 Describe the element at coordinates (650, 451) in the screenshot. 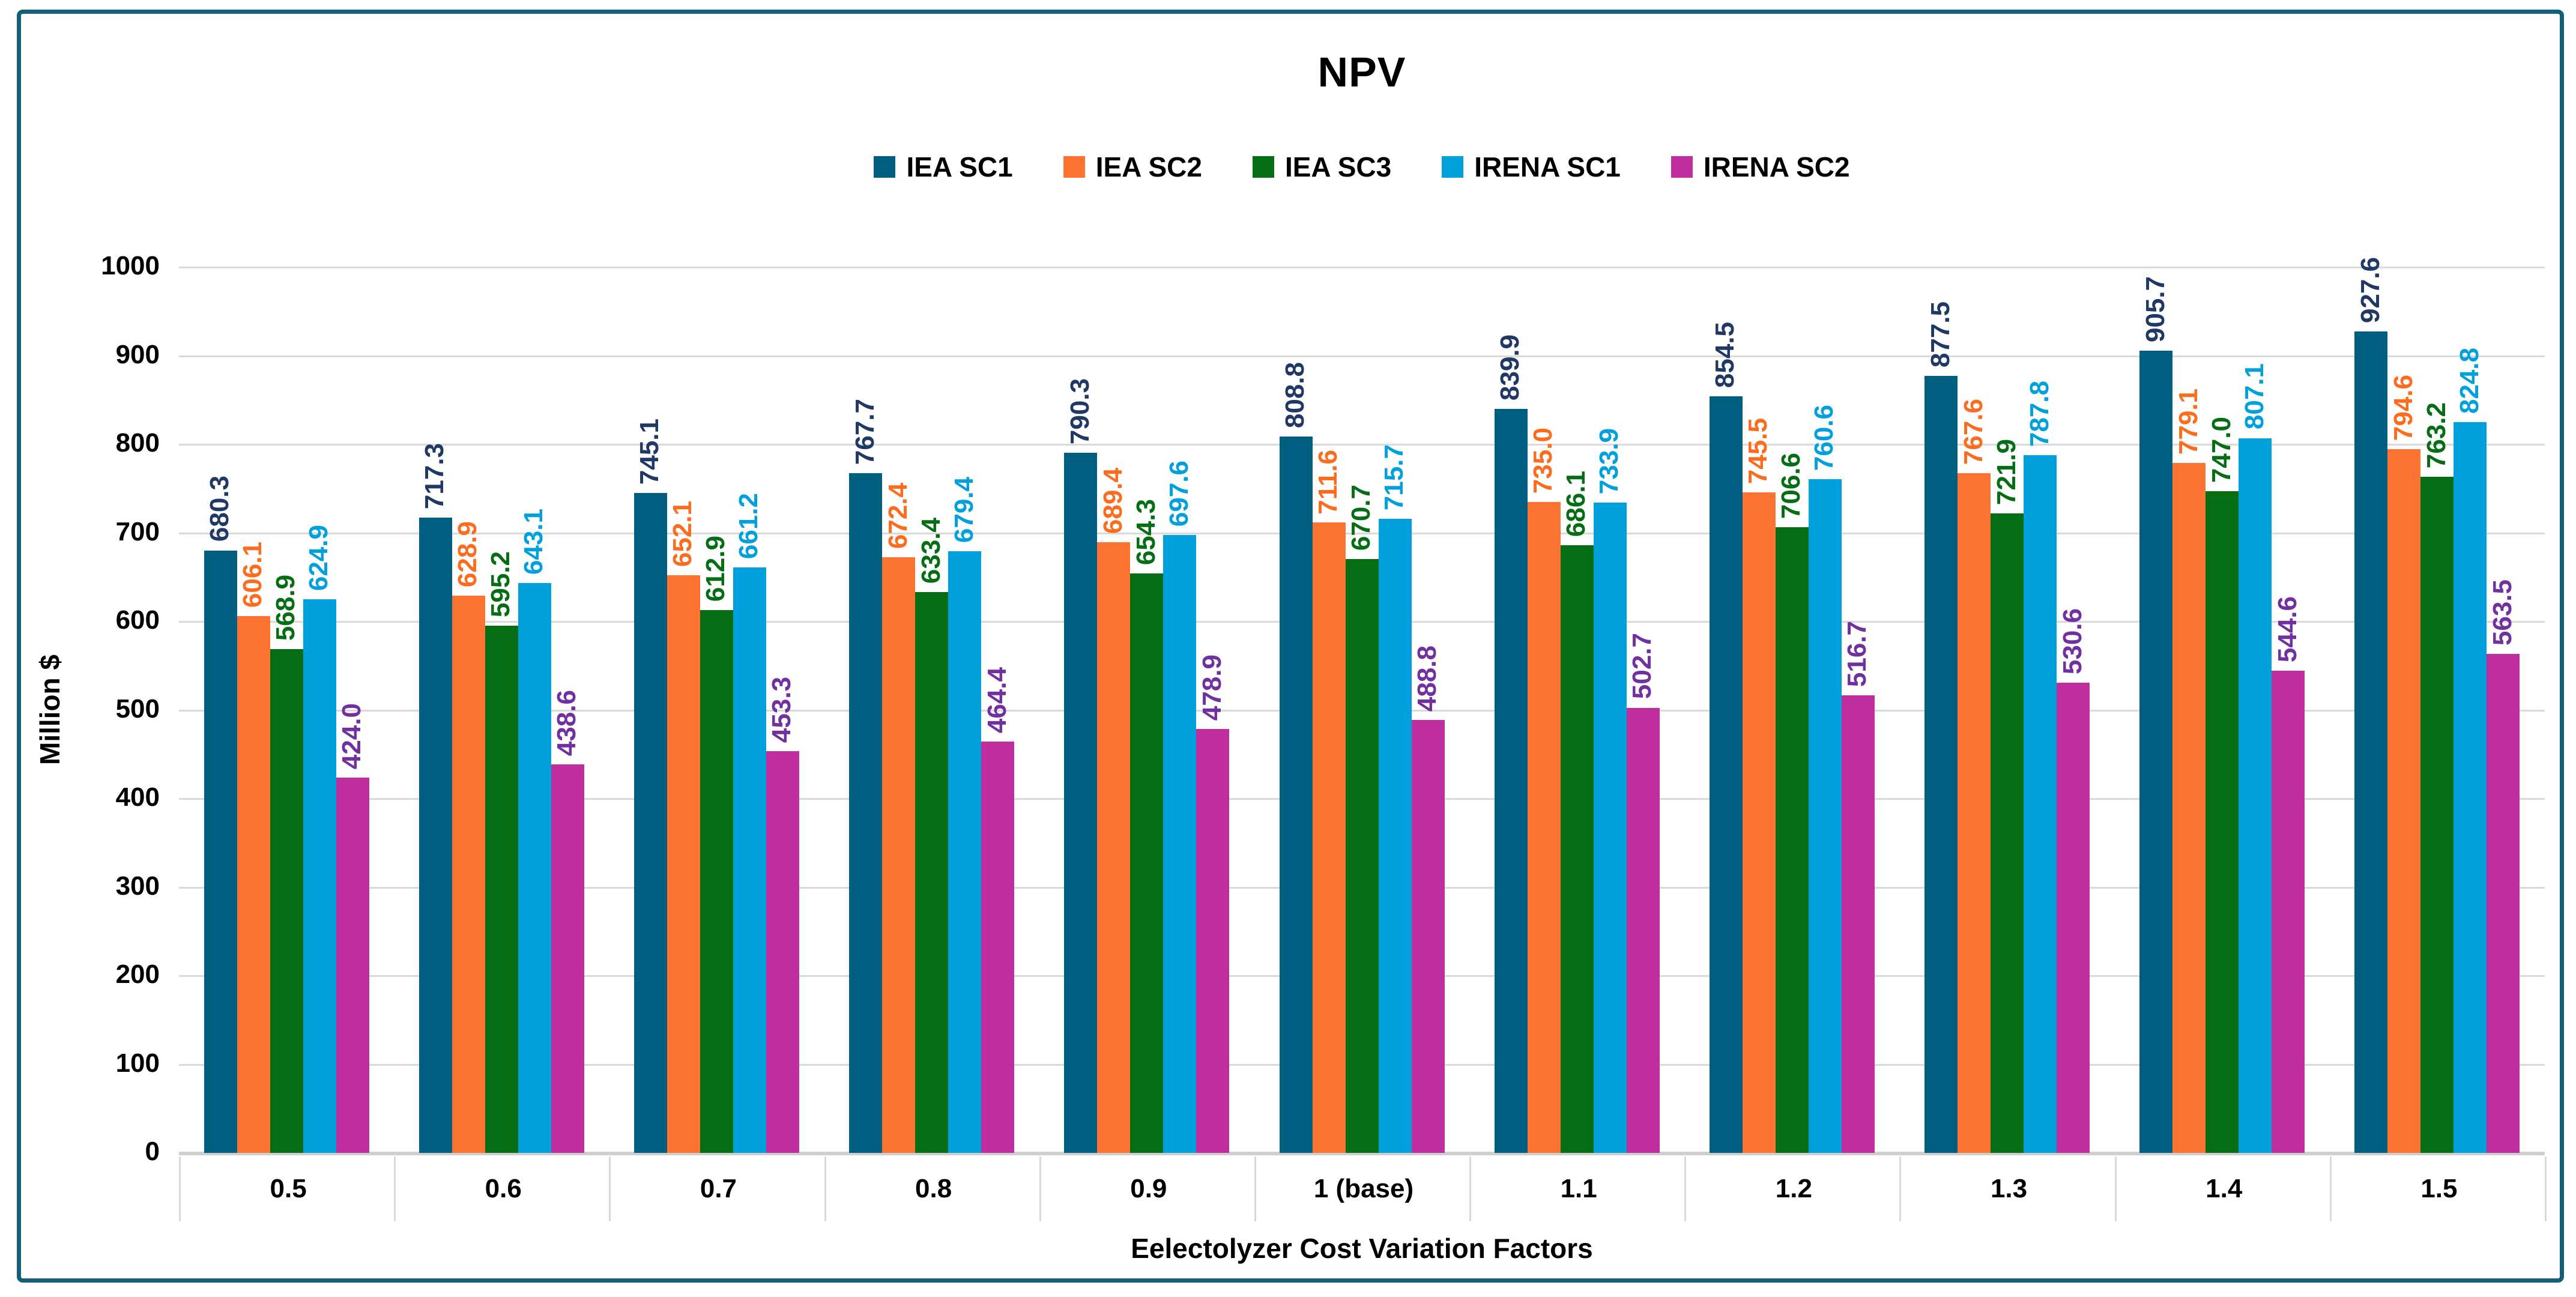

I see `bar-value-label: 745.1` at that location.